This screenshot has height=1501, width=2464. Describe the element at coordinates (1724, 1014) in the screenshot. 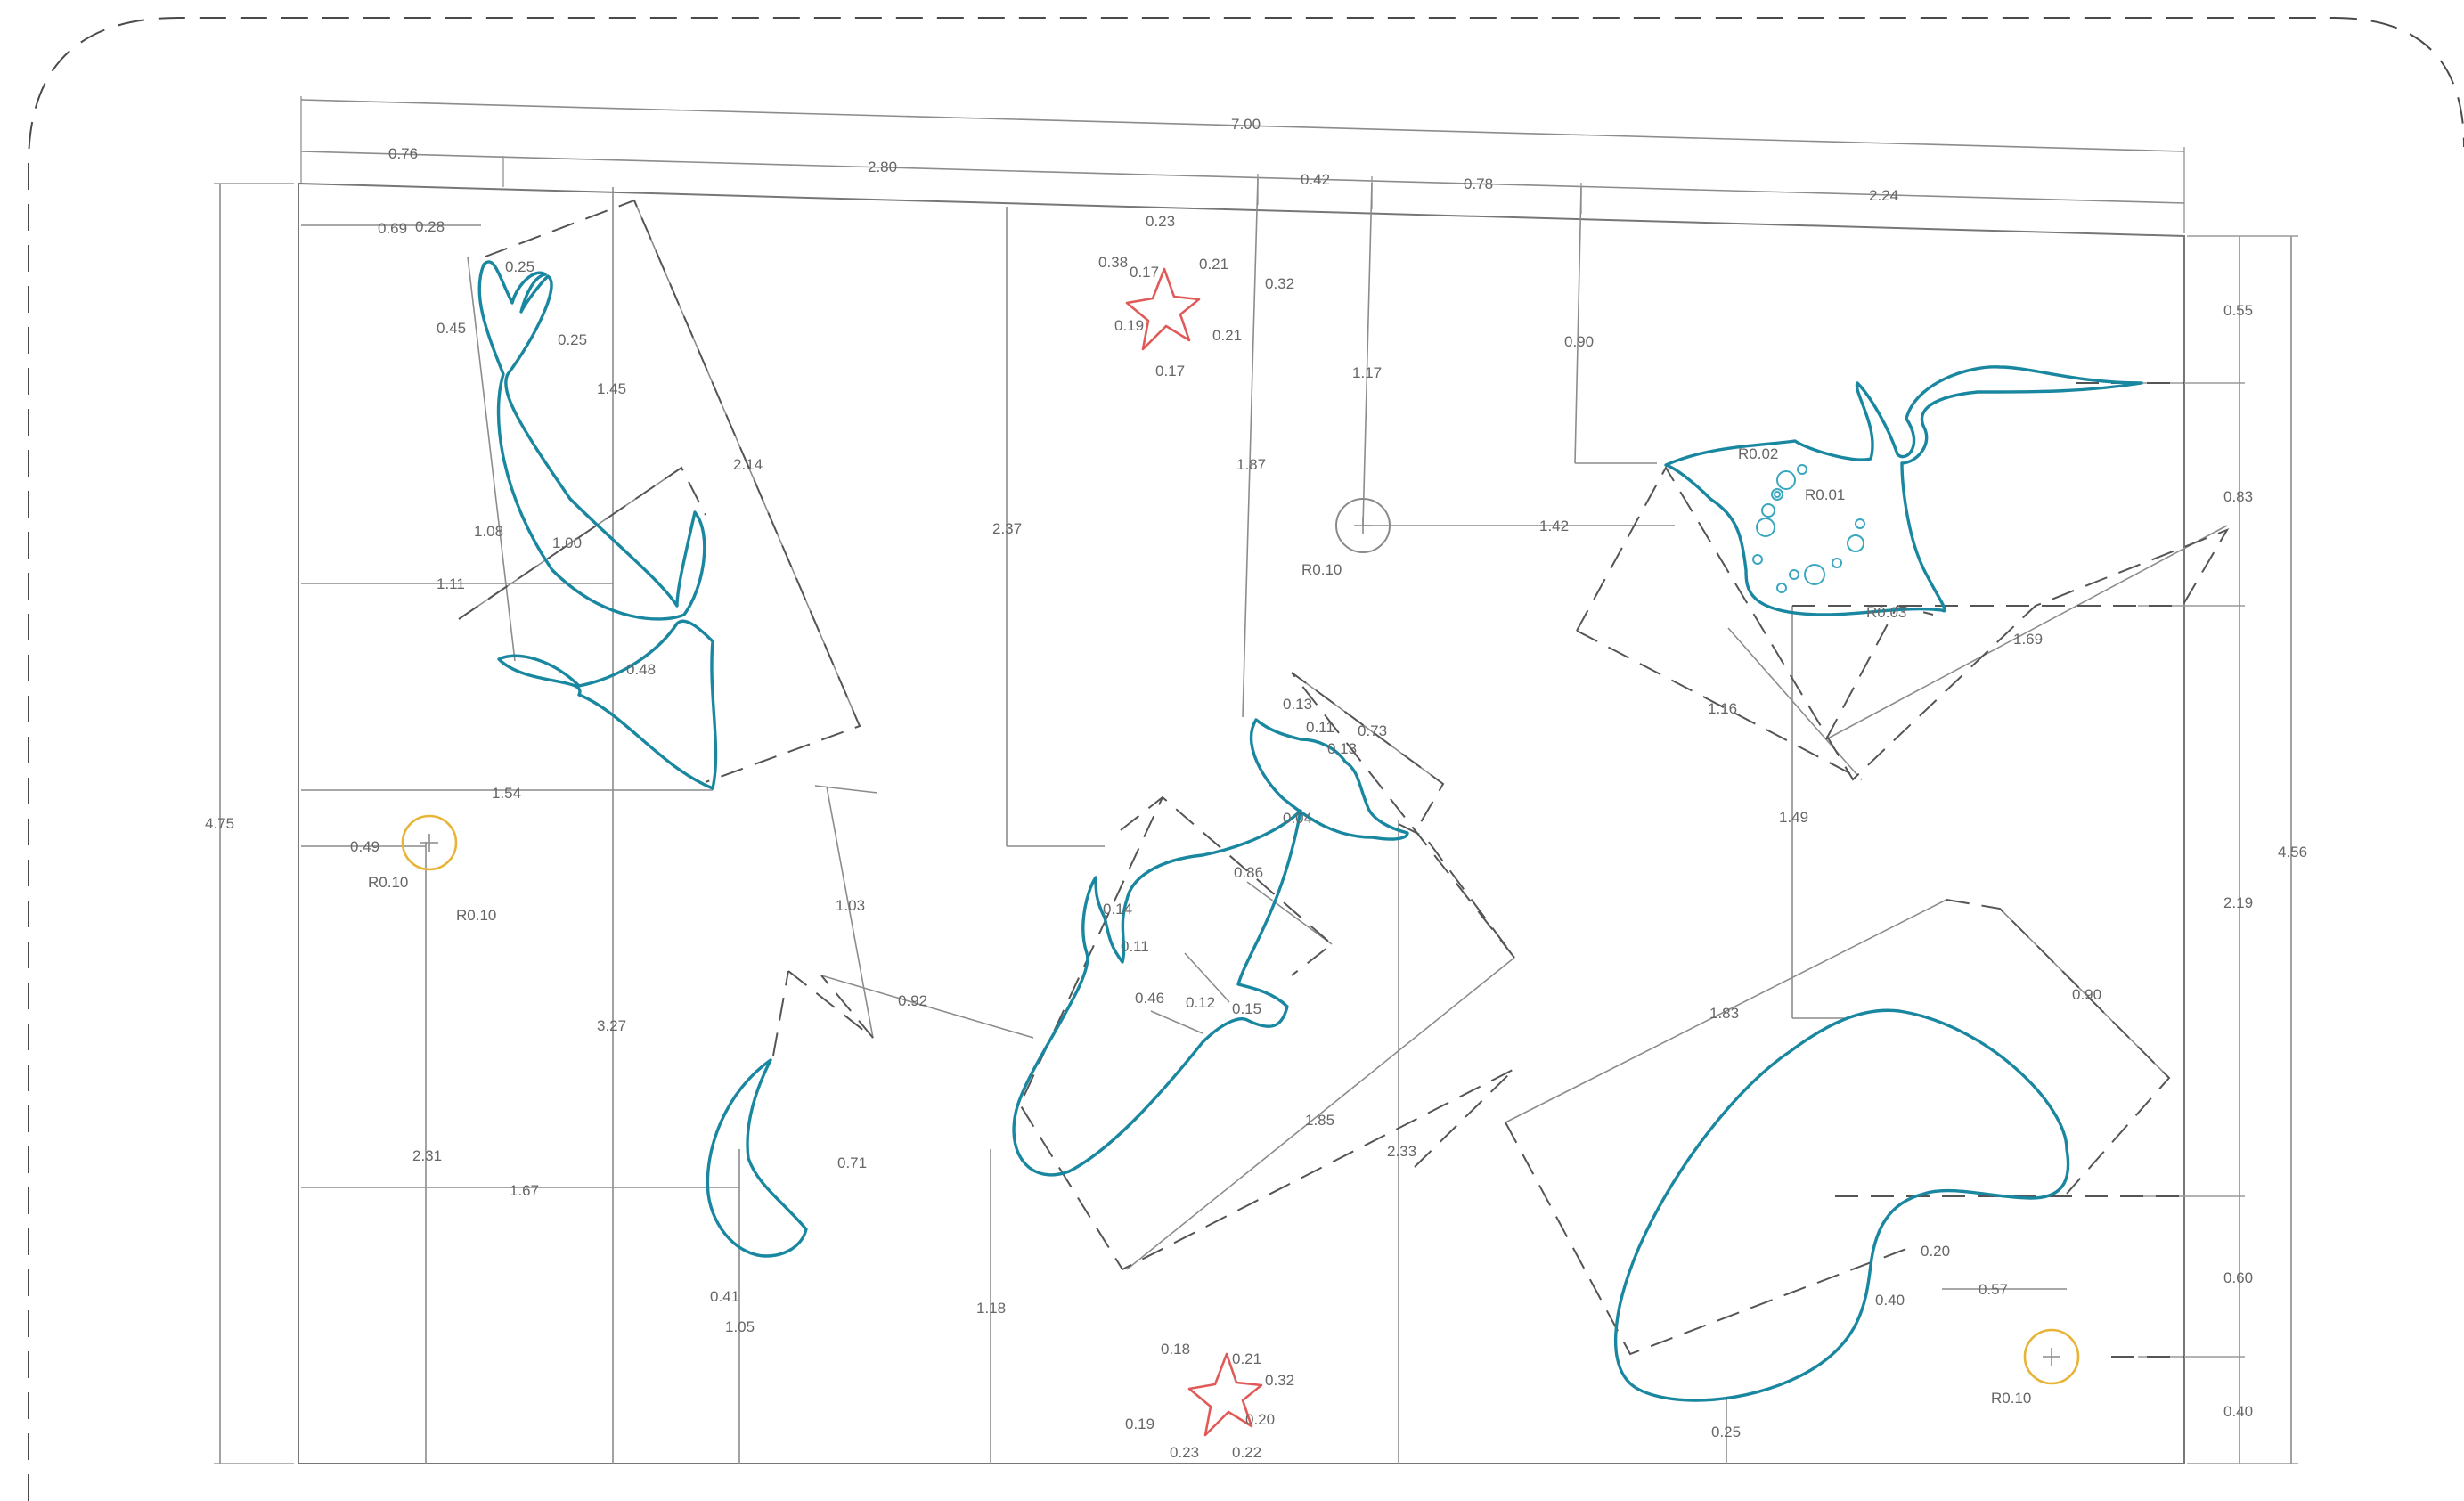

I see `dim-1-83: 1.83` at that location.